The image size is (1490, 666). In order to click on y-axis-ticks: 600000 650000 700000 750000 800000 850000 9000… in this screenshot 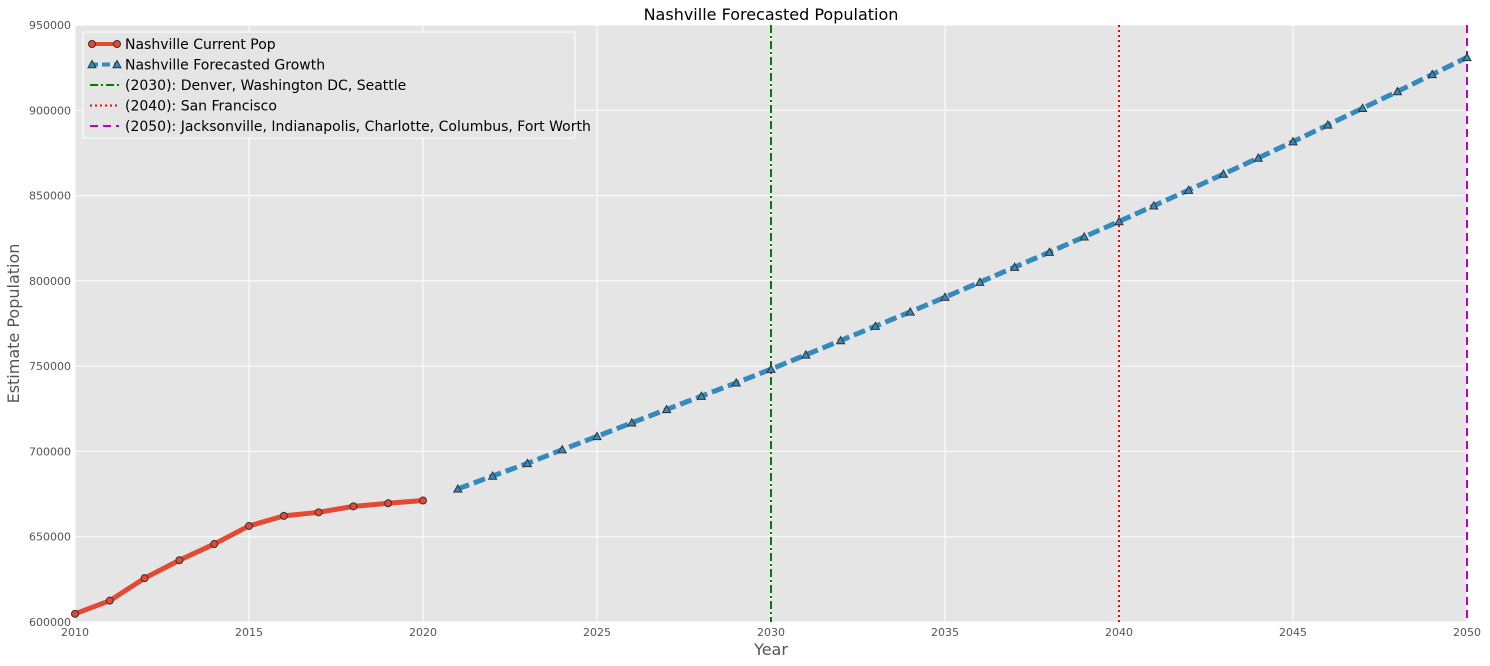, I will do `click(50, 324)`.